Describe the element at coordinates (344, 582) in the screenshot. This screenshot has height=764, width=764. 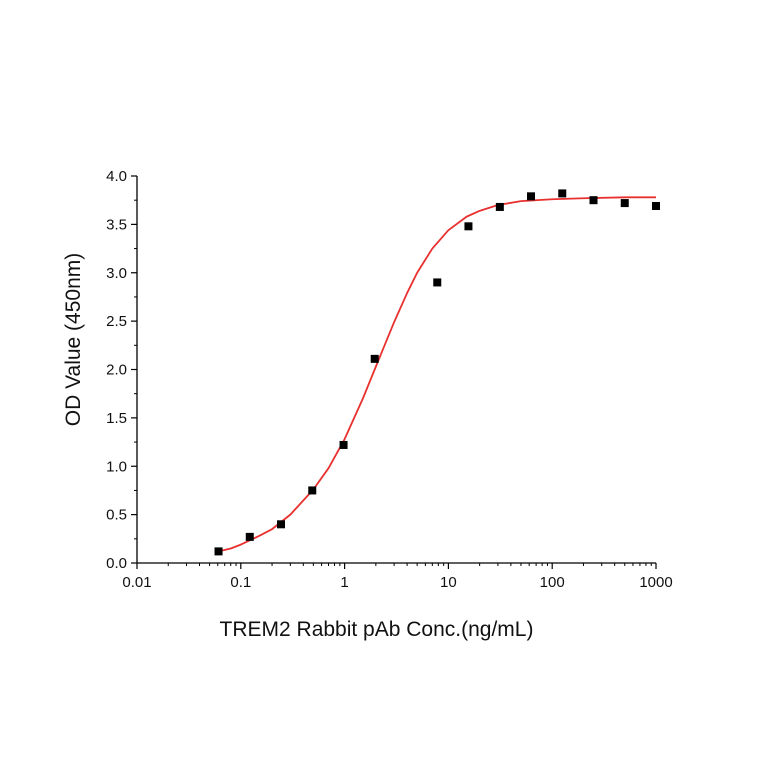
I see `x-tick-label: 1` at that location.